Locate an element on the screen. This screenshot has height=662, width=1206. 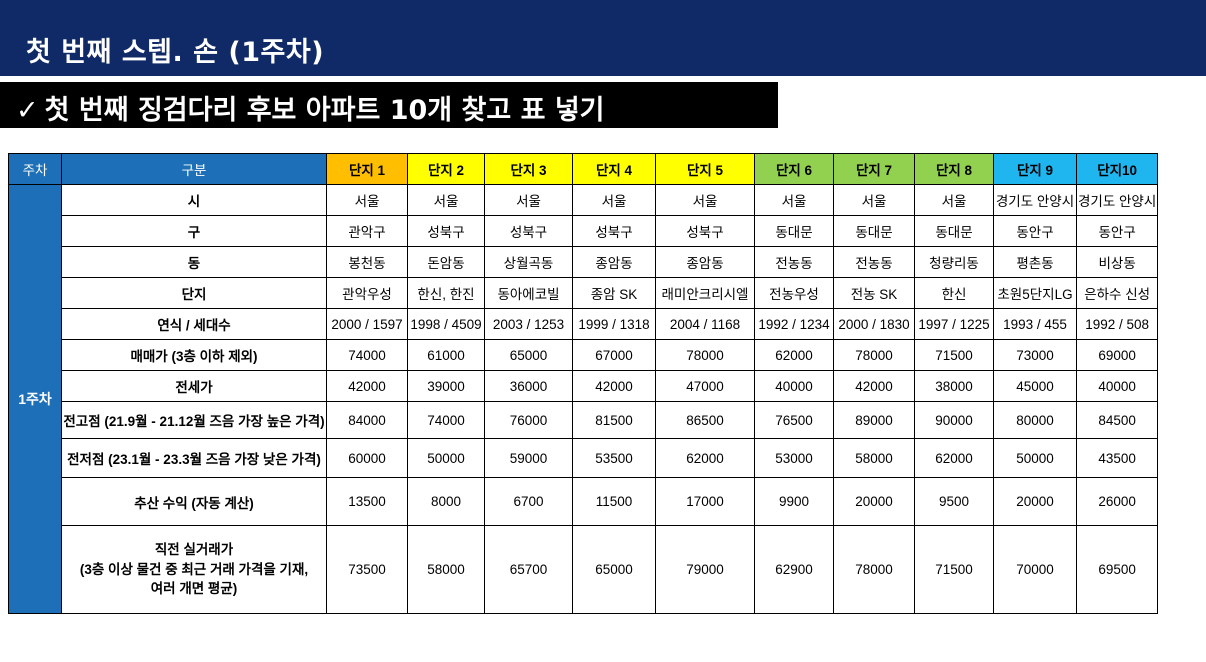
table-cell: 래미안크리시엘 is located at coordinates (705, 293).